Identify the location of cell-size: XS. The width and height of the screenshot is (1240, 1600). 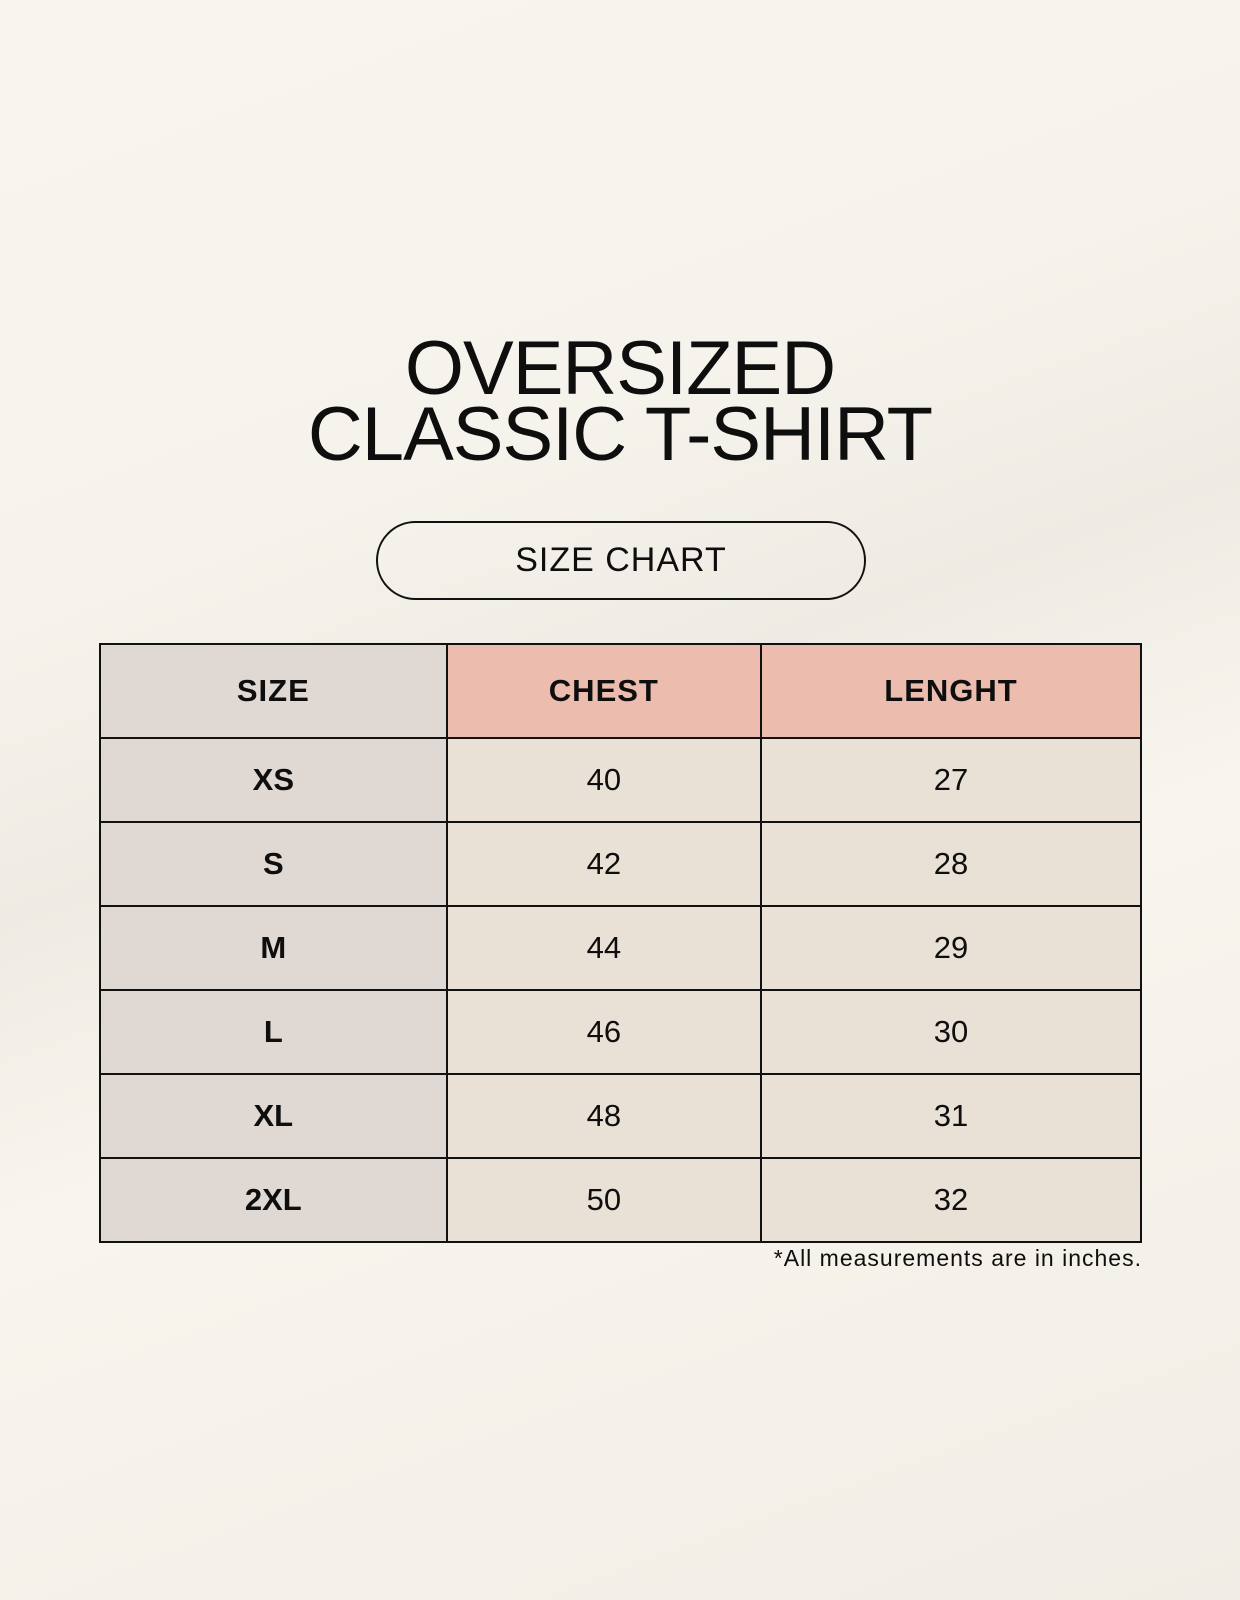
(273, 780).